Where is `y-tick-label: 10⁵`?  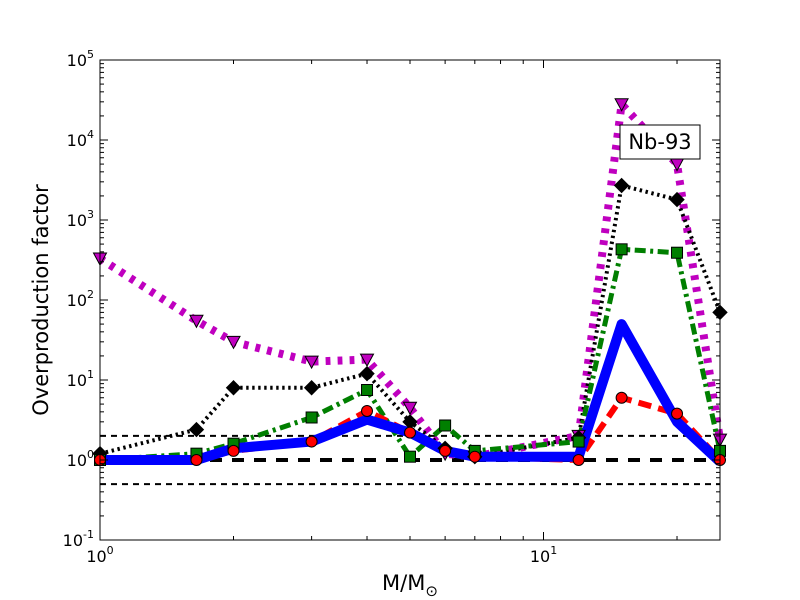
y-tick-label: 10⁵ is located at coordinates (80, 59).